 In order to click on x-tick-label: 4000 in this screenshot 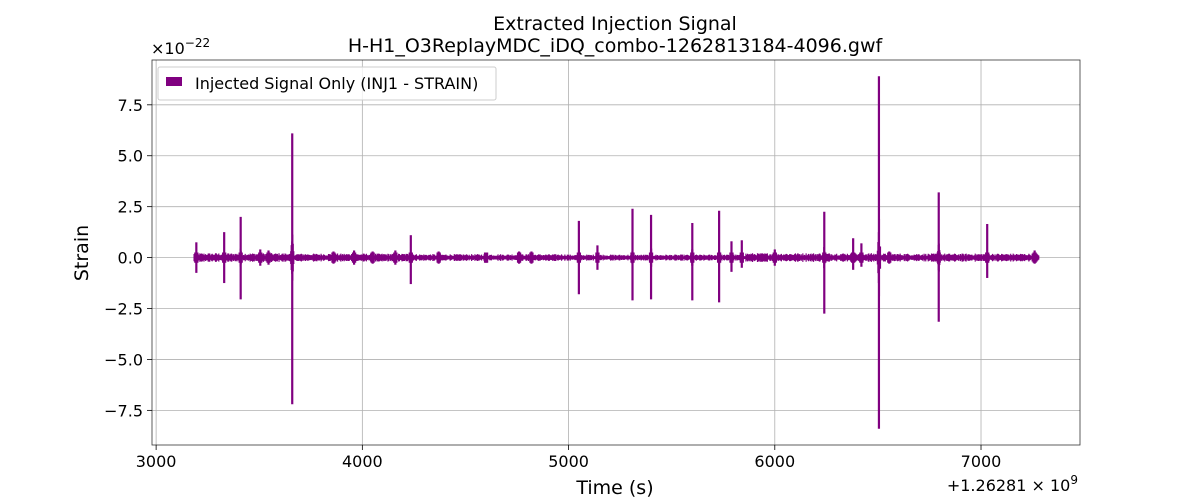, I will do `click(362, 461)`.